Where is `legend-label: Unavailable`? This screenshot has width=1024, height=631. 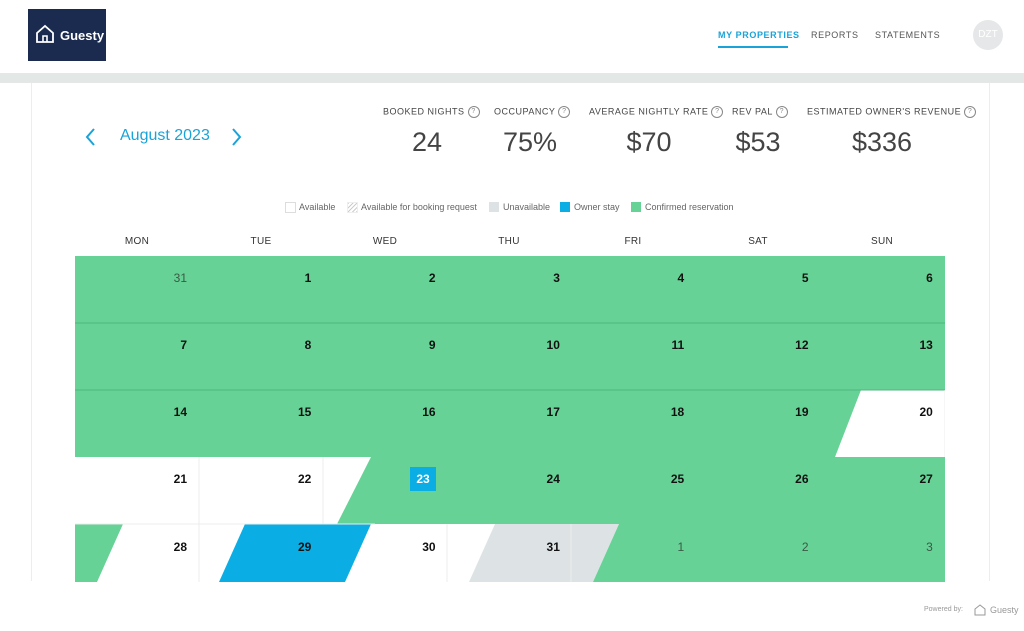
legend-label: Unavailable is located at coordinates (527, 207).